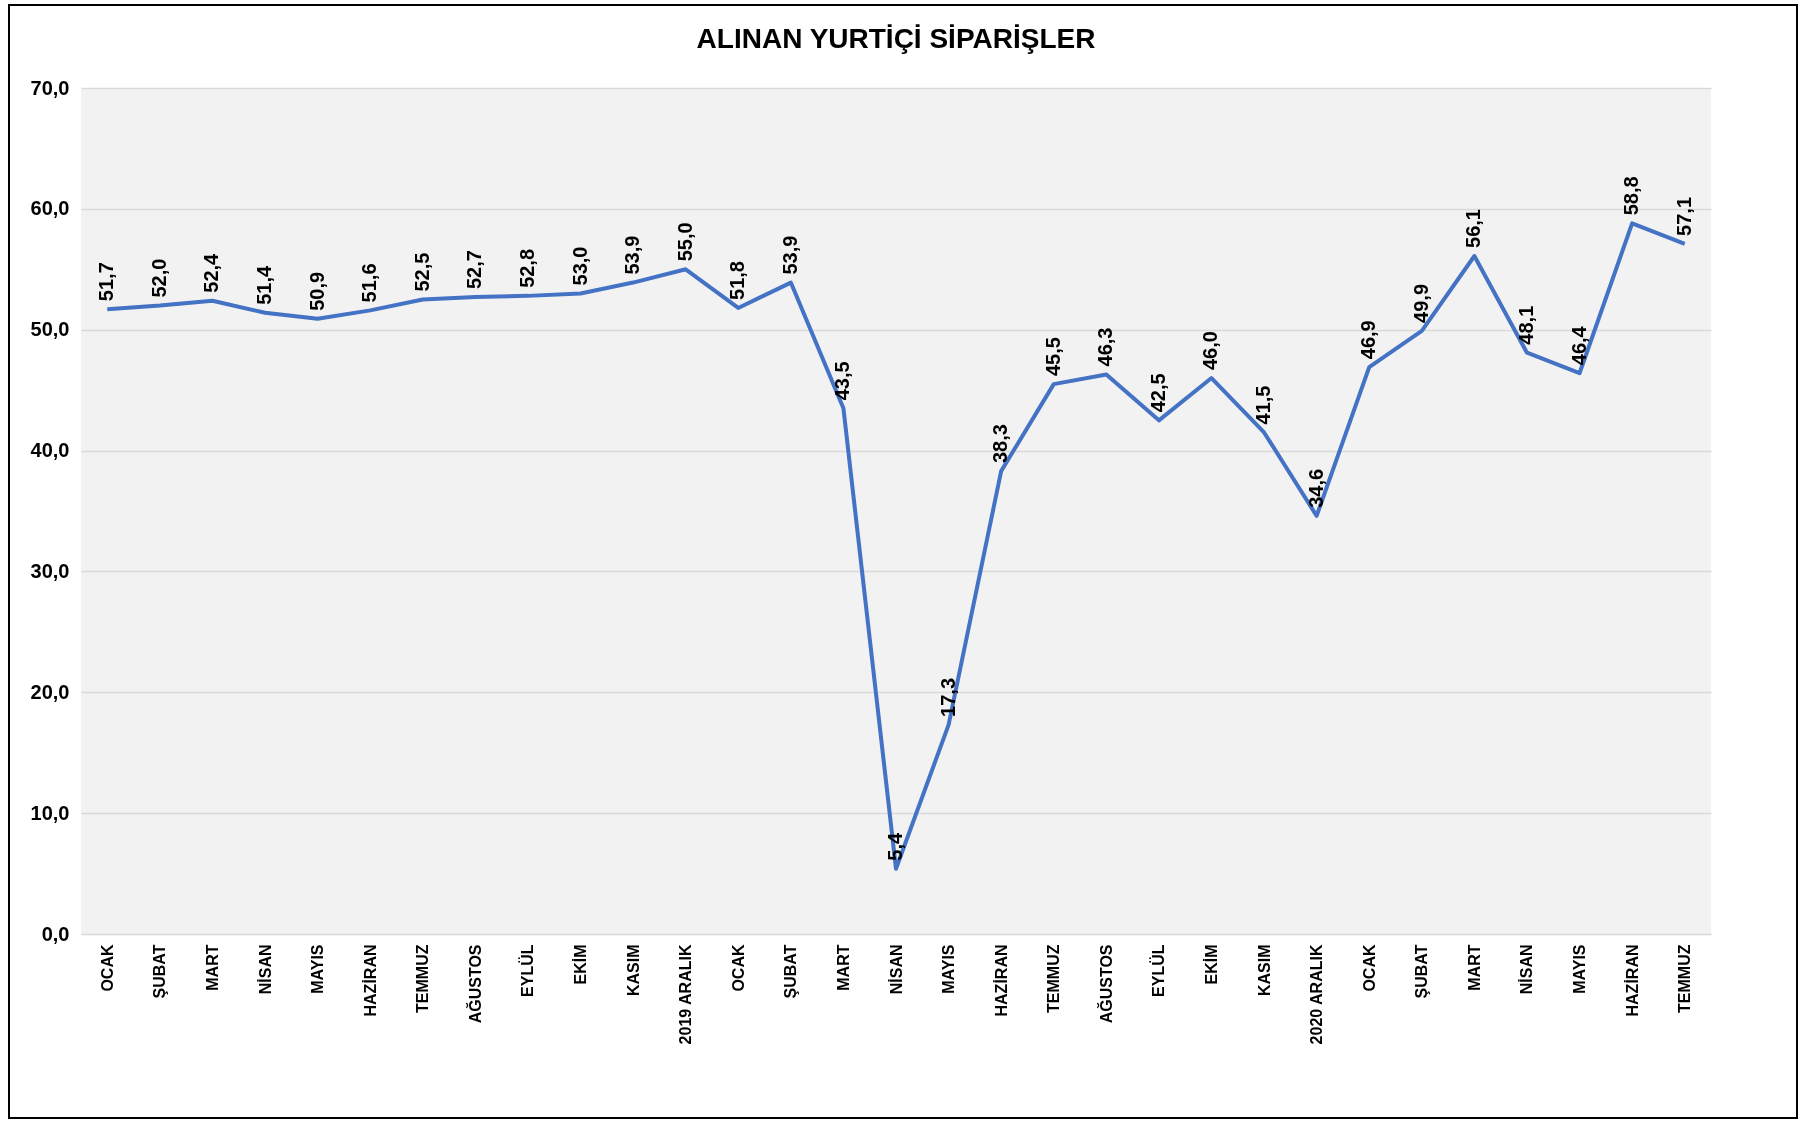  Describe the element at coordinates (1210, 351) in the screenshot. I see `data-label: 46,0` at that location.